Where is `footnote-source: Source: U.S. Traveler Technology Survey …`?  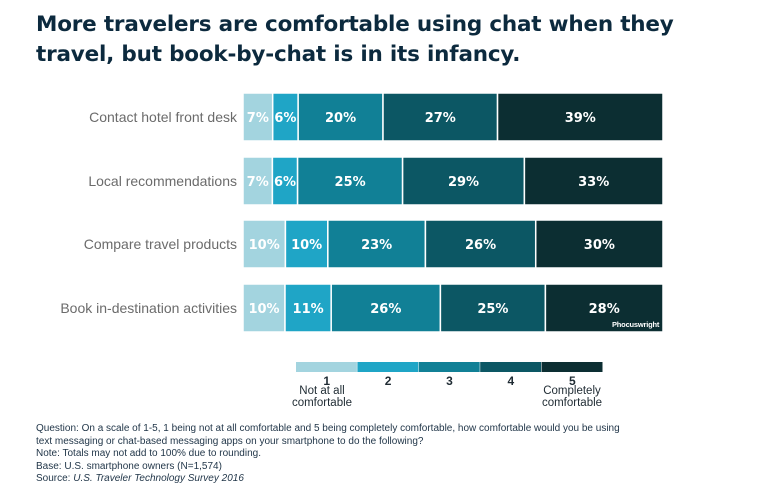
footnote-source: Source: U.S. Traveler Technology Survey … is located at coordinates (386, 479).